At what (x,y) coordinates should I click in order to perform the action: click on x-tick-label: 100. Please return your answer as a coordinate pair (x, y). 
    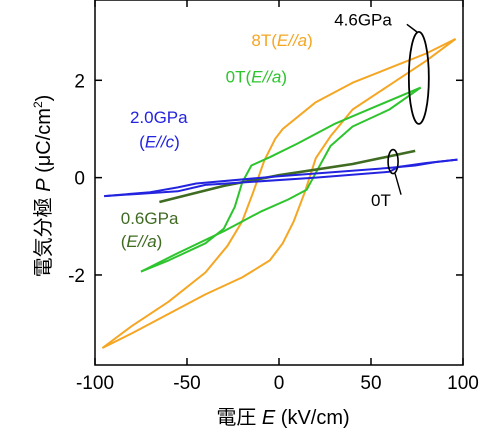
    Looking at the image, I should click on (463, 383).